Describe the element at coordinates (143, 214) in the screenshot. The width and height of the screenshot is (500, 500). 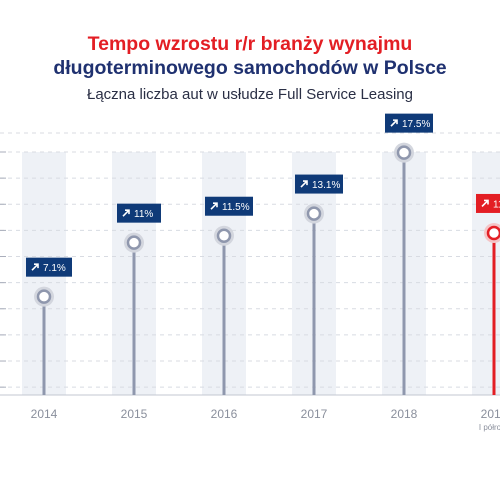
I see `value-label-2015: 11%` at that location.